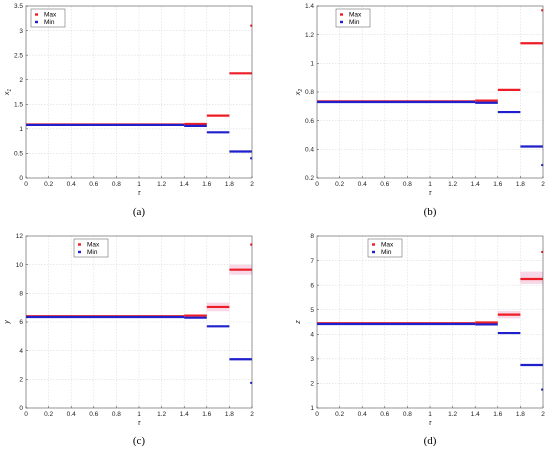 This screenshot has width=550, height=450. I want to click on y-tick-label: 1, so click(312, 408).